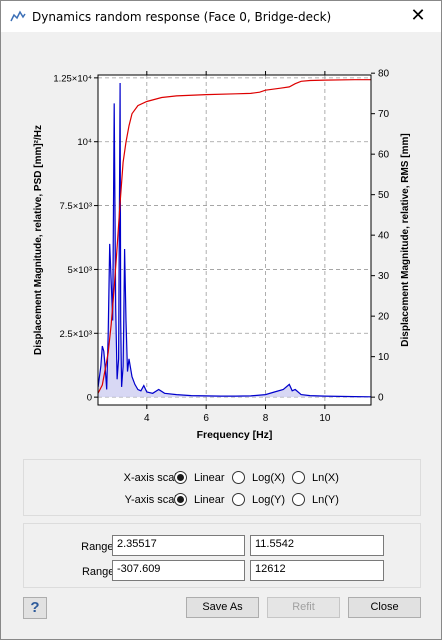 The image size is (442, 640). Describe the element at coordinates (76, 206) in the screenshot. I see `y-left-tick-label: 7.5×10³` at that location.